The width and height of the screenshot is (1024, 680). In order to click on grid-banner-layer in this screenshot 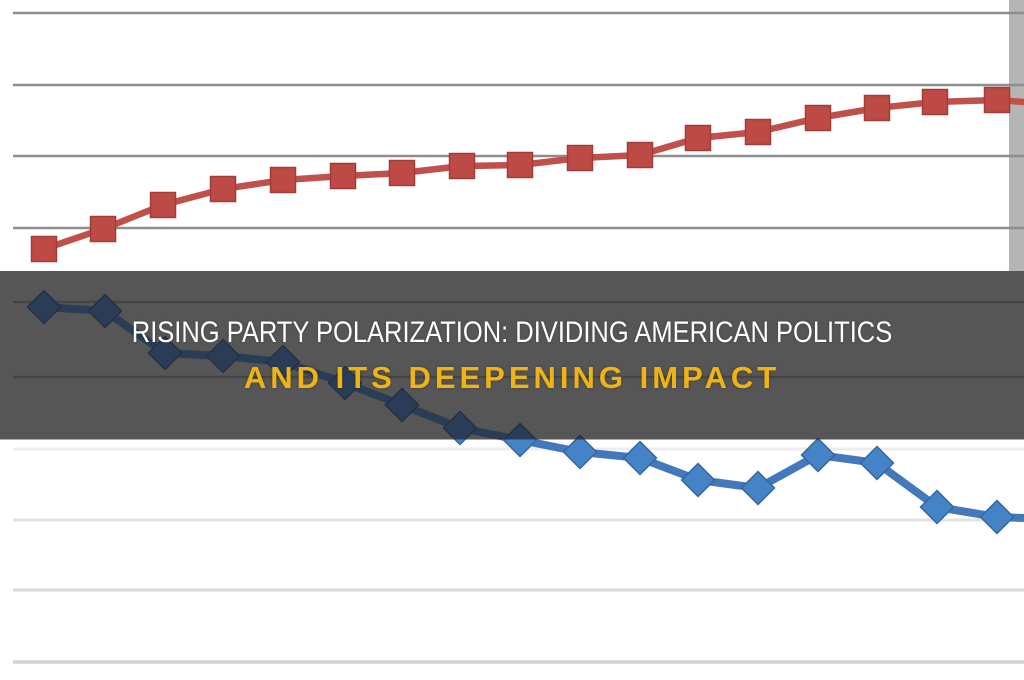, I will do `click(518, 339)`.